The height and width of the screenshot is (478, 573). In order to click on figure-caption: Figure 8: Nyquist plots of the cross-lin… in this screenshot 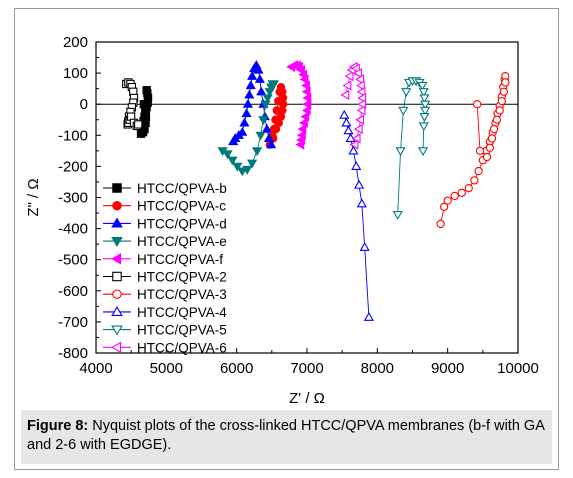, I will do `click(288, 436)`.